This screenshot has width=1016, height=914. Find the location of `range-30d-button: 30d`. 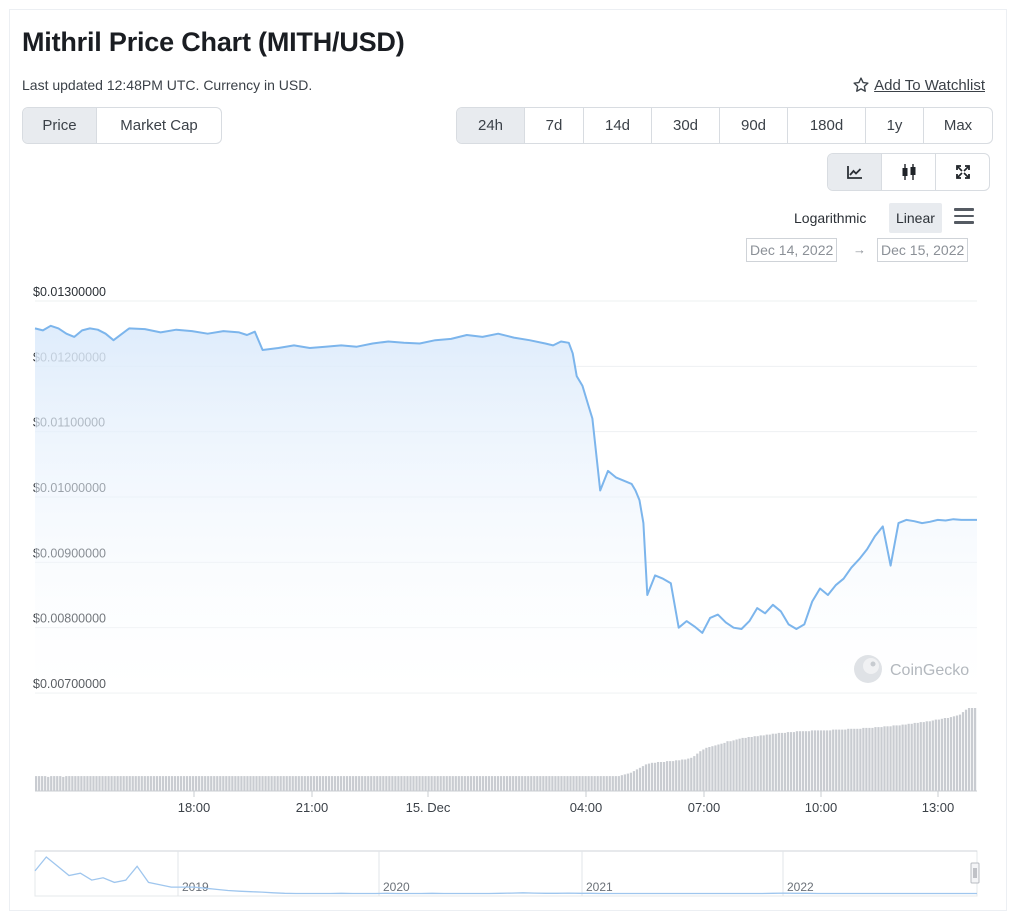

range-30d-button: 30d is located at coordinates (686, 125).